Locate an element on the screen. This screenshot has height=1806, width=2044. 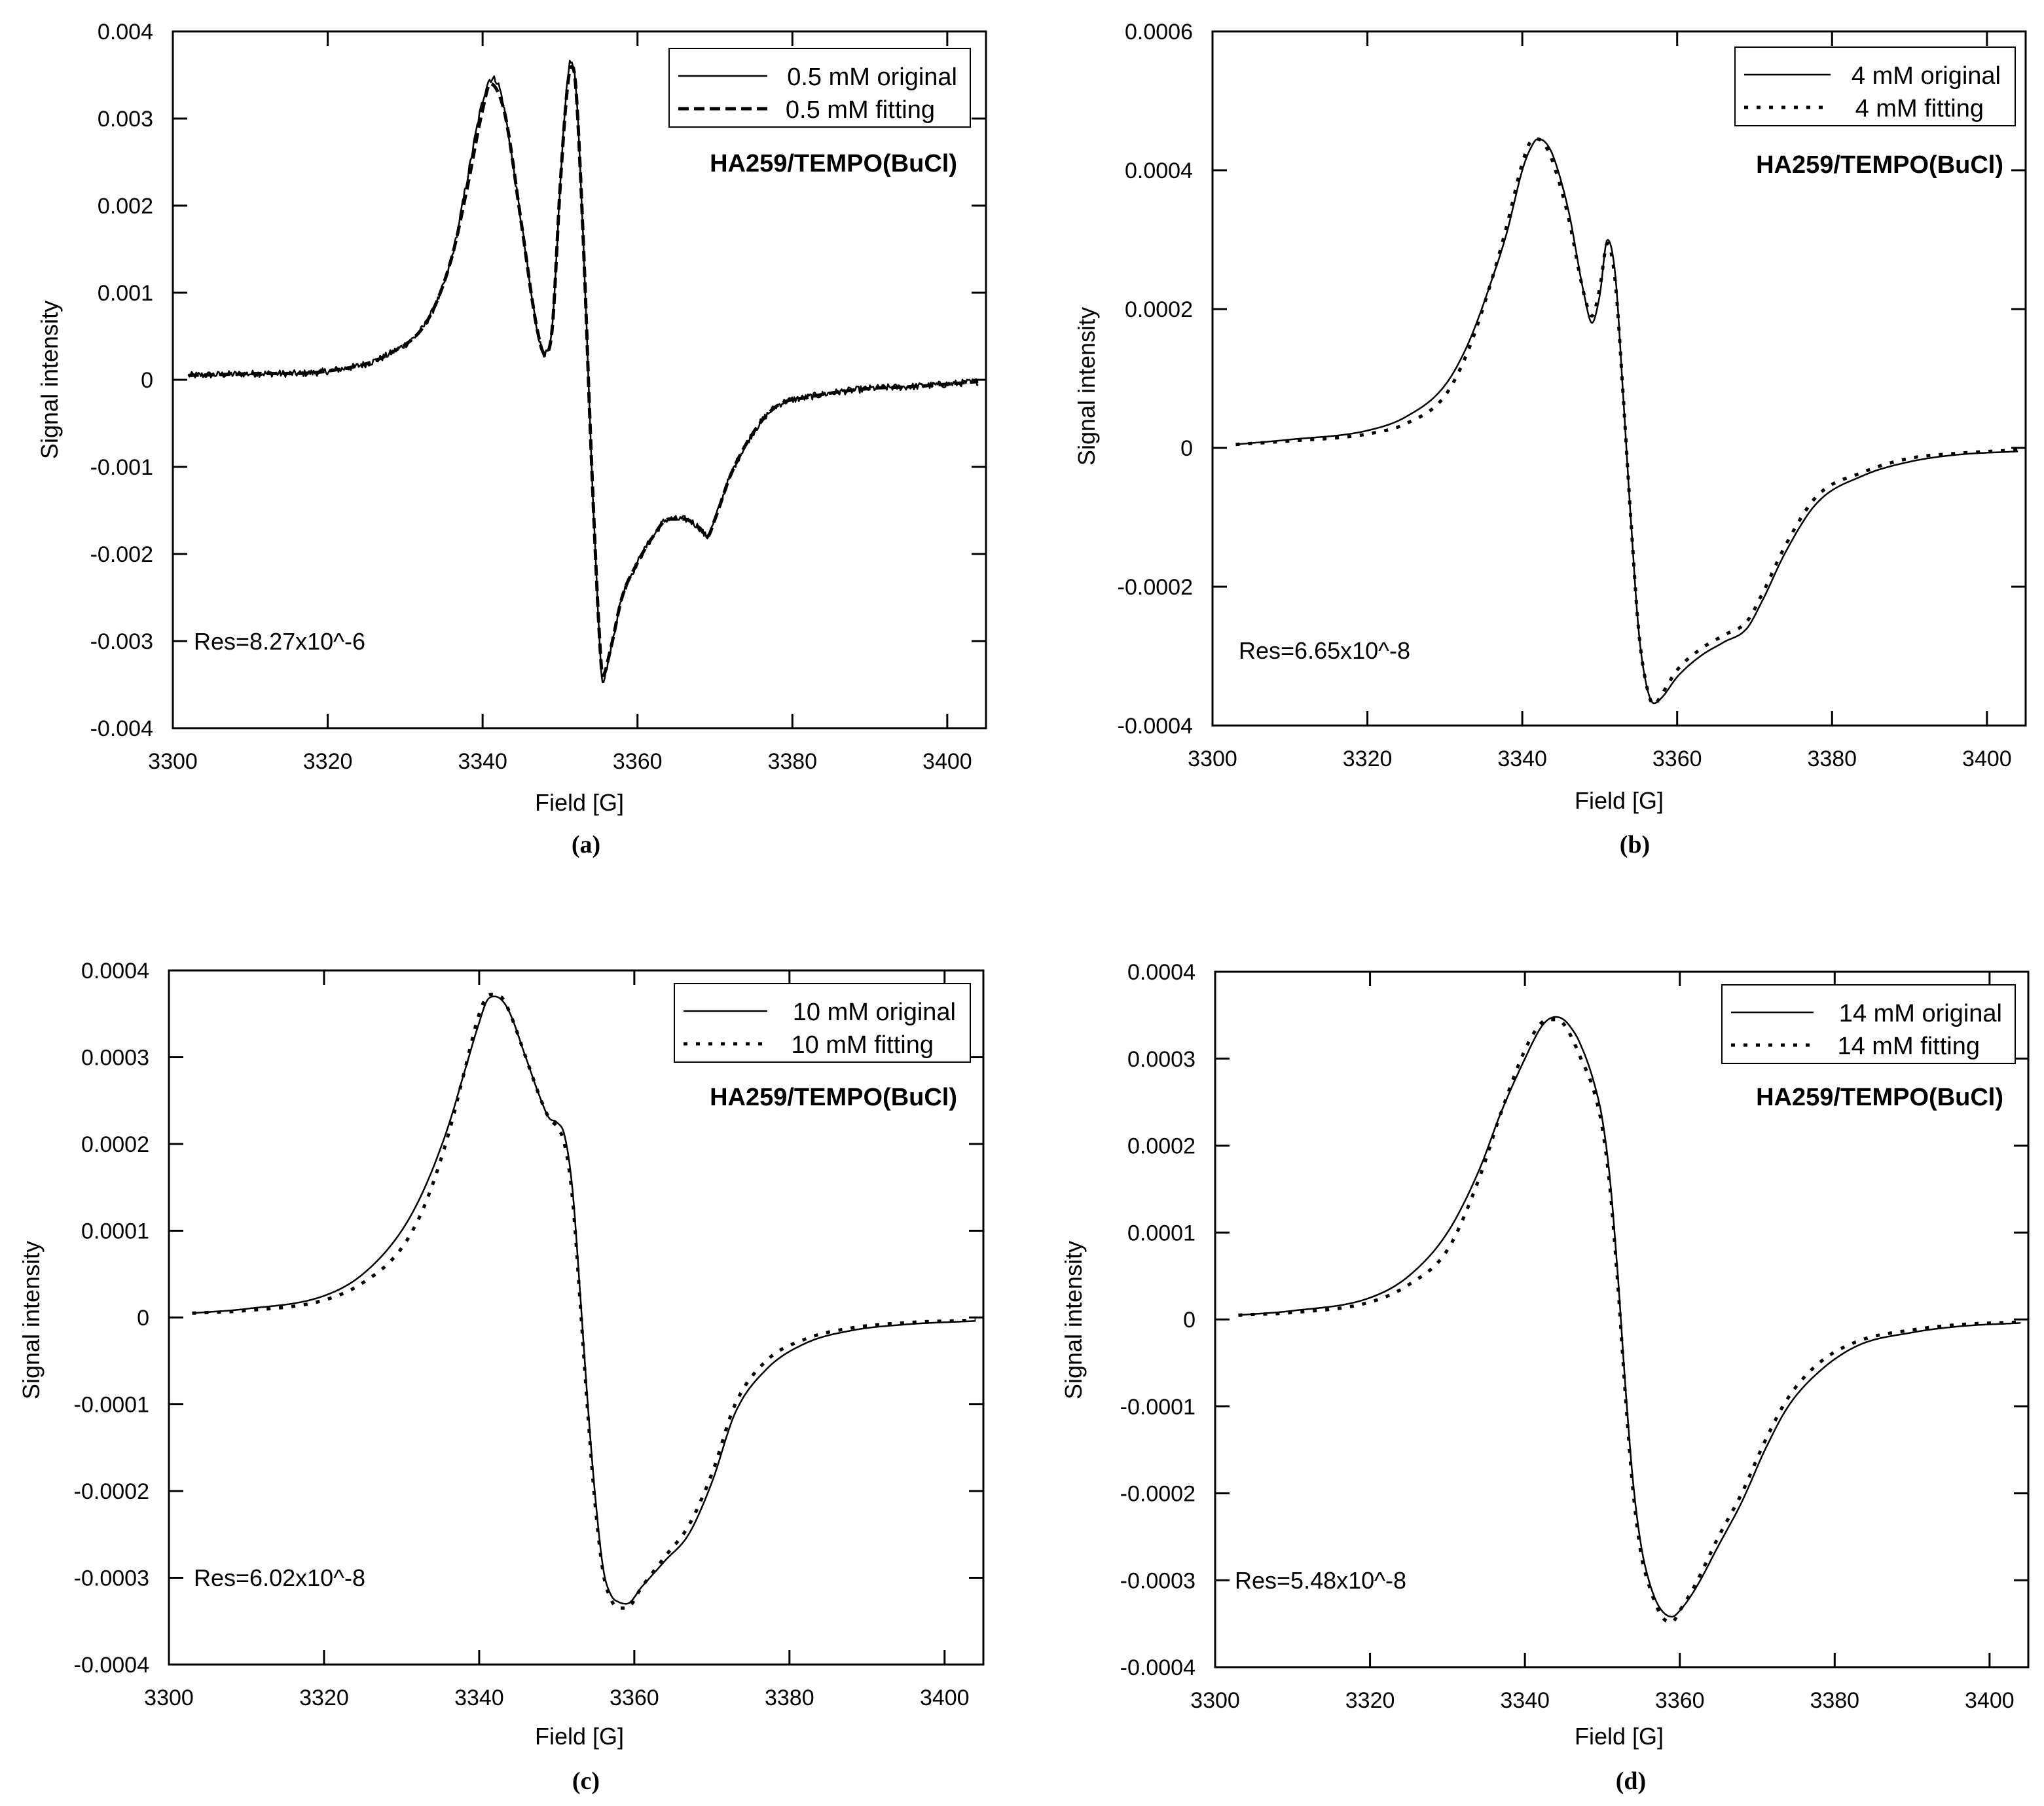
legend: 10 mM original 10 mM fitting is located at coordinates (823, 1023).